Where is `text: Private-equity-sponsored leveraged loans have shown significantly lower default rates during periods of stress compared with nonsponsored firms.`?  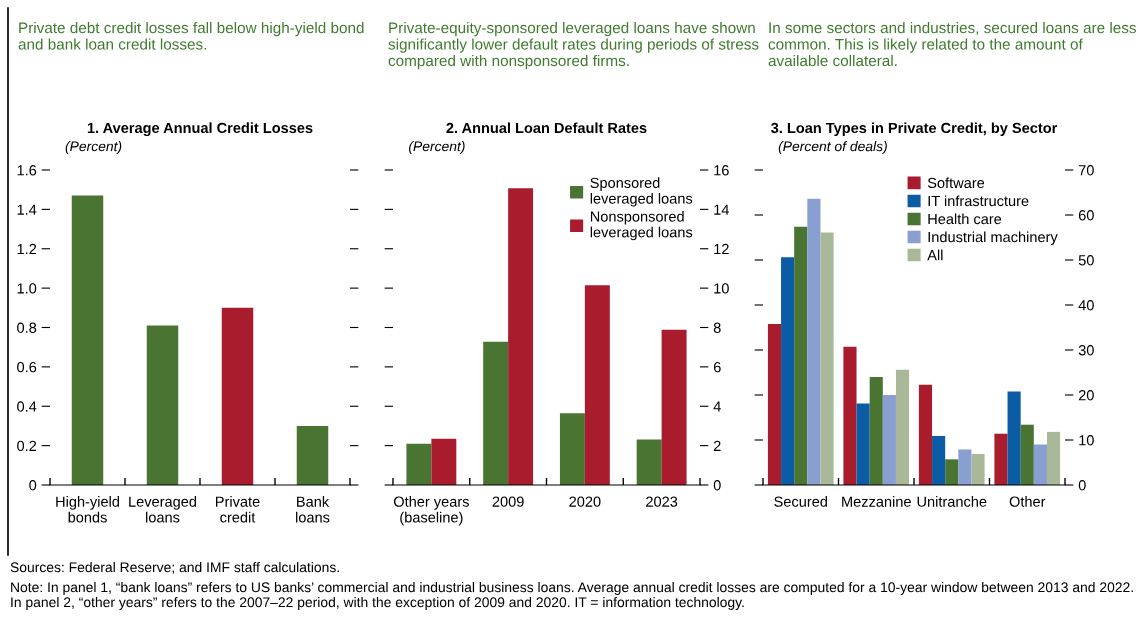 text: Private-equity-sponsored leveraged loans have shown significantly lower default rates during periods of stress compared with nonsponsored firms. is located at coordinates (573, 46).